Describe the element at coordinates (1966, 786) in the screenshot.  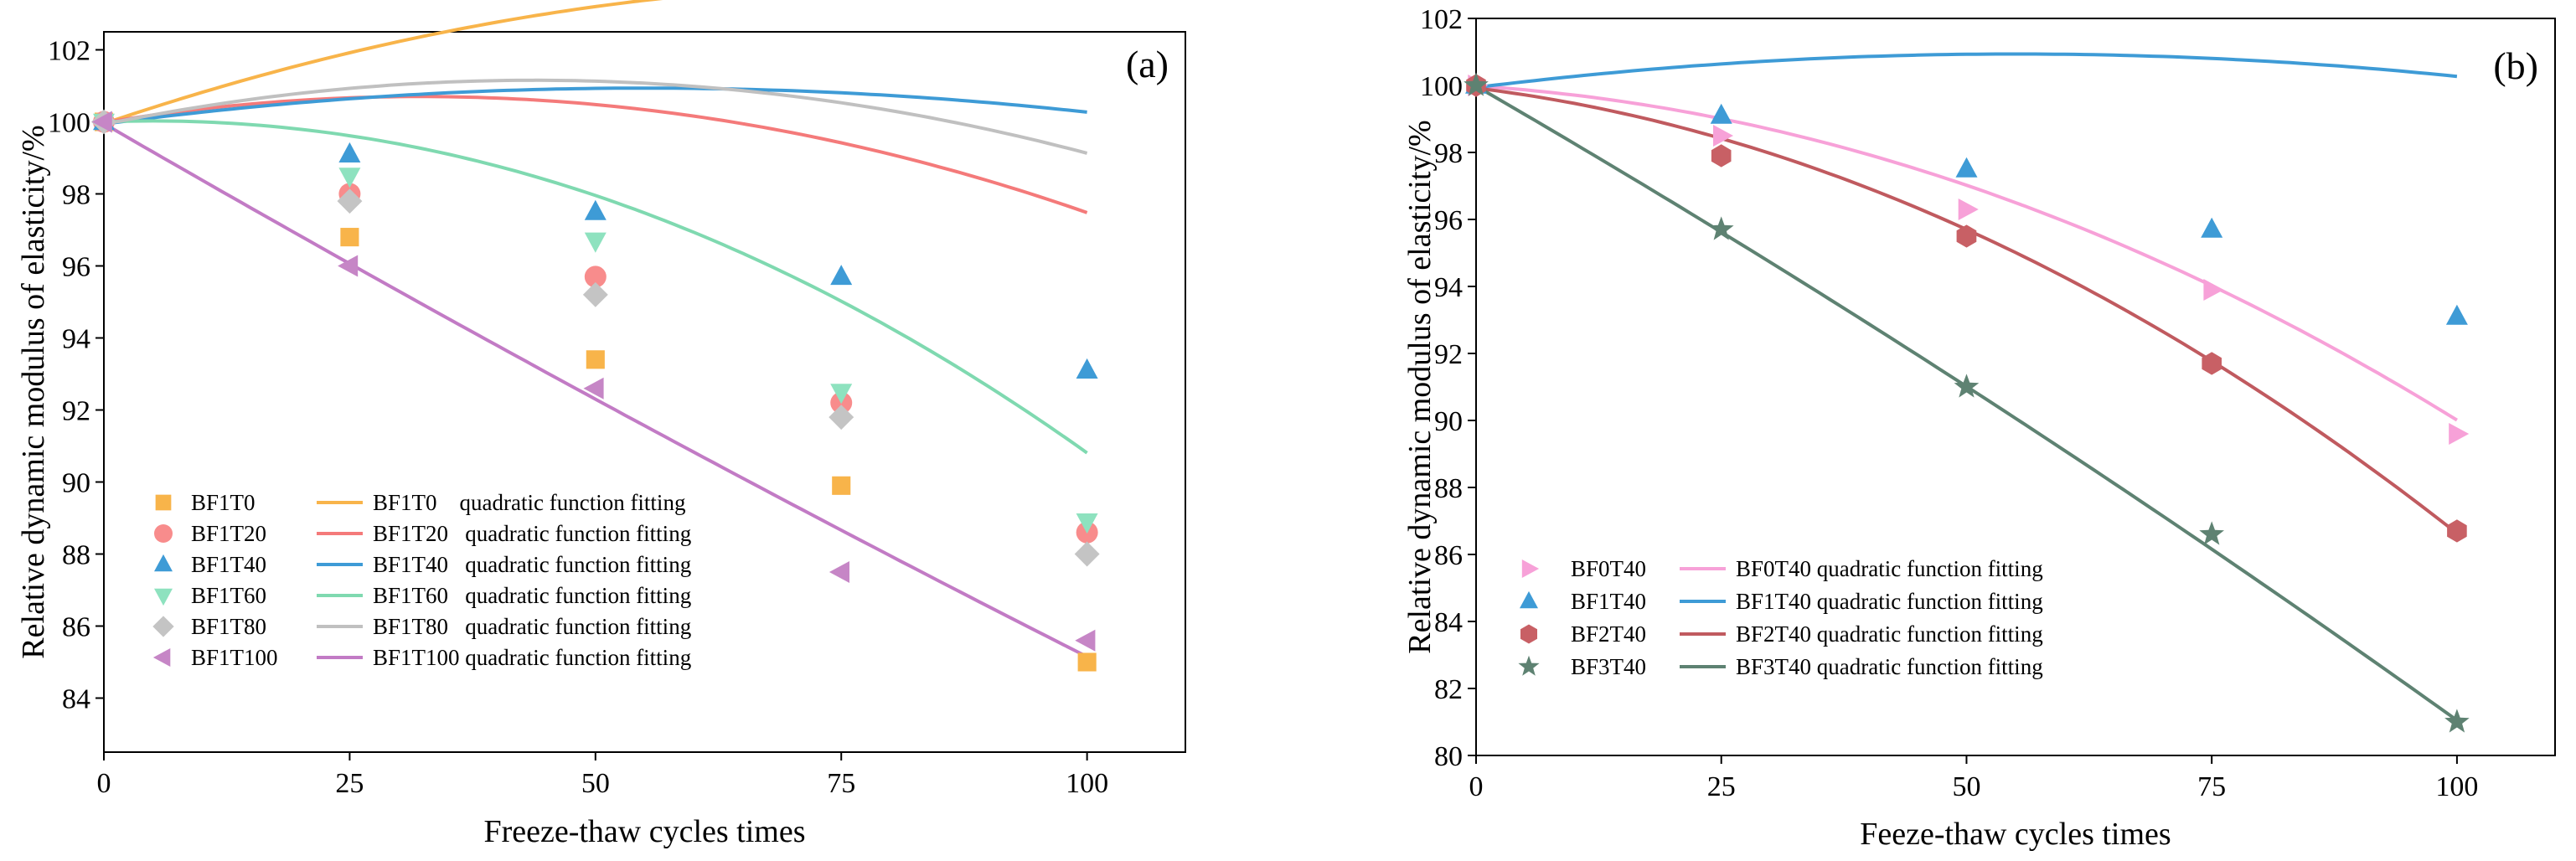
I see `x-tick-label: 50` at that location.